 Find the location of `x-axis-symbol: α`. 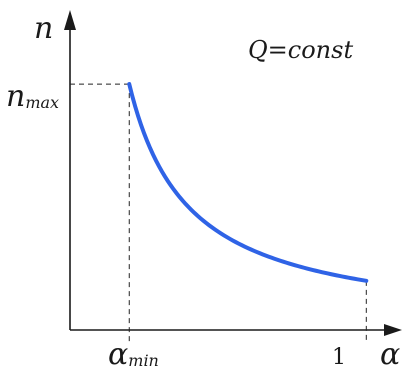

x-axis-symbol: α is located at coordinates (390, 354).